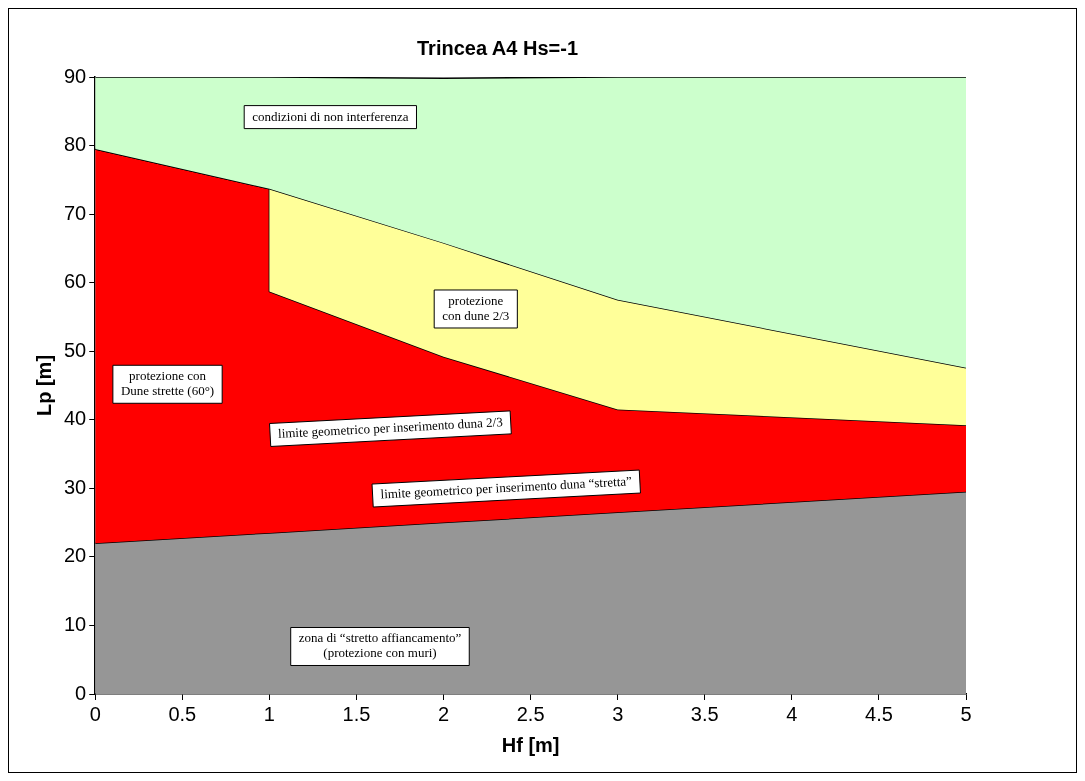 Image resolution: width=1085 pixels, height=781 pixels. Describe the element at coordinates (75, 212) in the screenshot. I see `y-tick-label: 70` at that location.